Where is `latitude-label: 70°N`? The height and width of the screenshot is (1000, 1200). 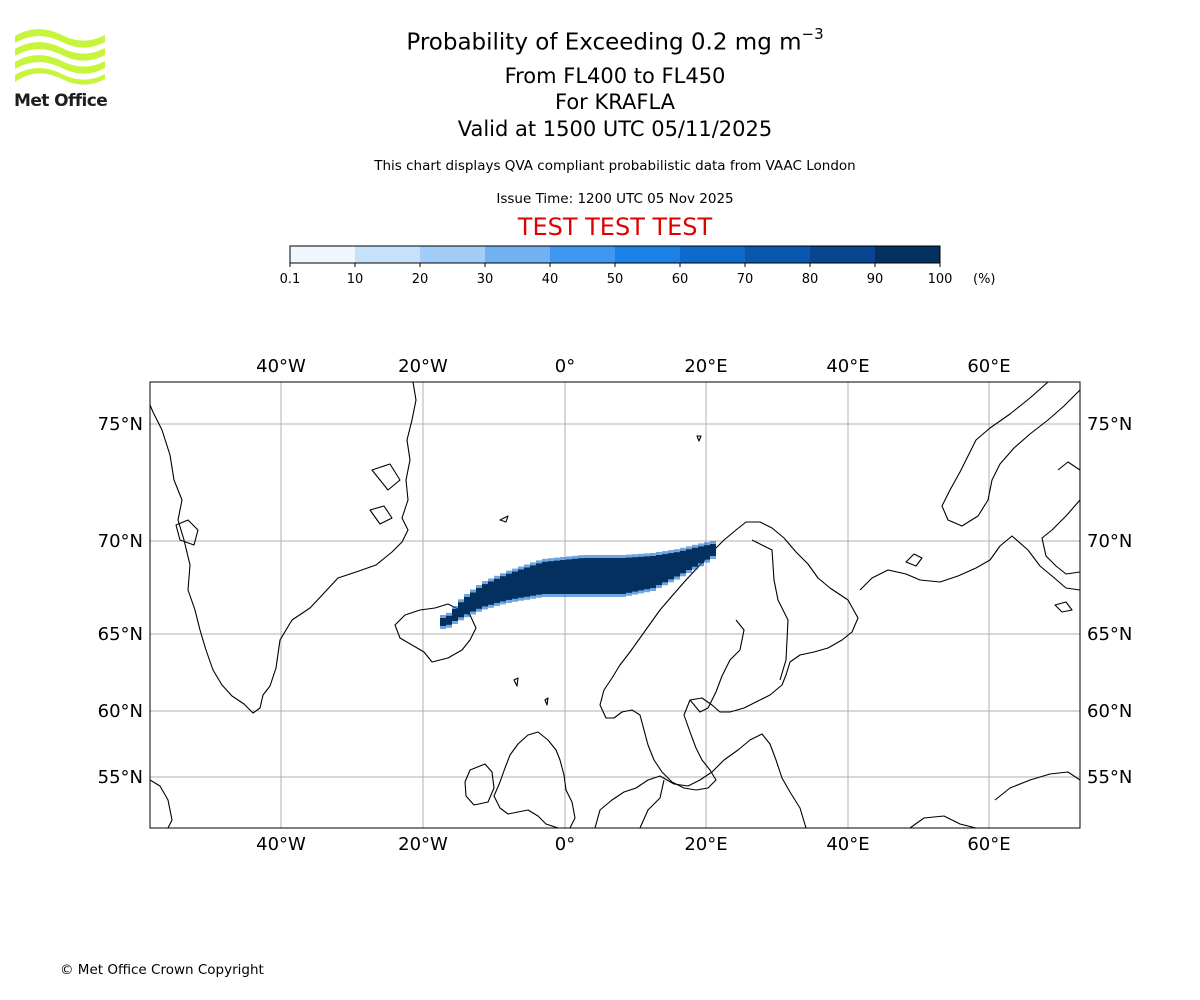
latitude-label: 70°N is located at coordinates (1109, 541).